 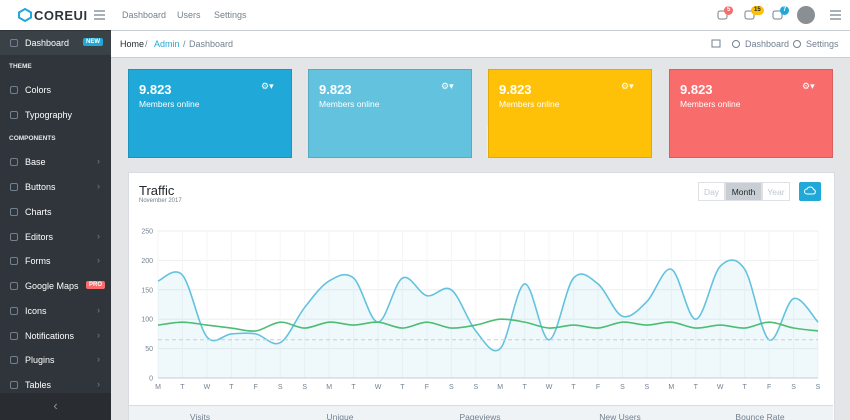 What do you see at coordinates (40, 360) in the screenshot?
I see `sidebar-link: Plugins` at bounding box center [40, 360].